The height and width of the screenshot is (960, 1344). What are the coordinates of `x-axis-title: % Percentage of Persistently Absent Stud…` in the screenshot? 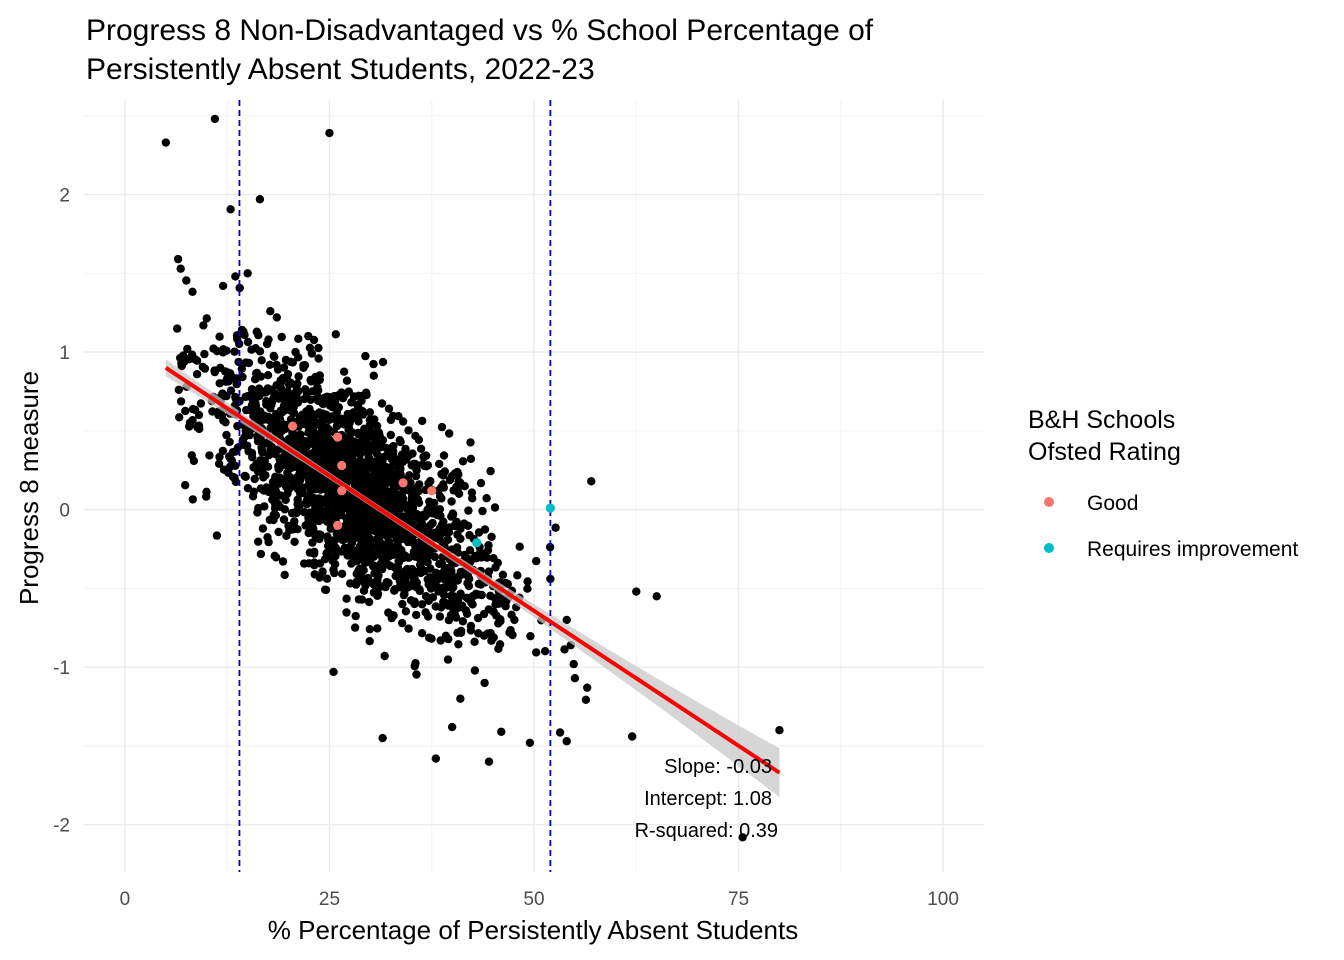 It's located at (533, 930).